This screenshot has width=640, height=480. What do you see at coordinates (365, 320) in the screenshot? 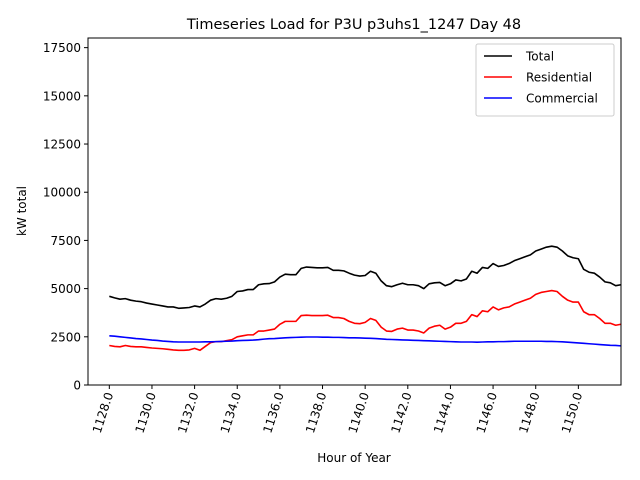
I see `series-line-residential` at bounding box center [365, 320].